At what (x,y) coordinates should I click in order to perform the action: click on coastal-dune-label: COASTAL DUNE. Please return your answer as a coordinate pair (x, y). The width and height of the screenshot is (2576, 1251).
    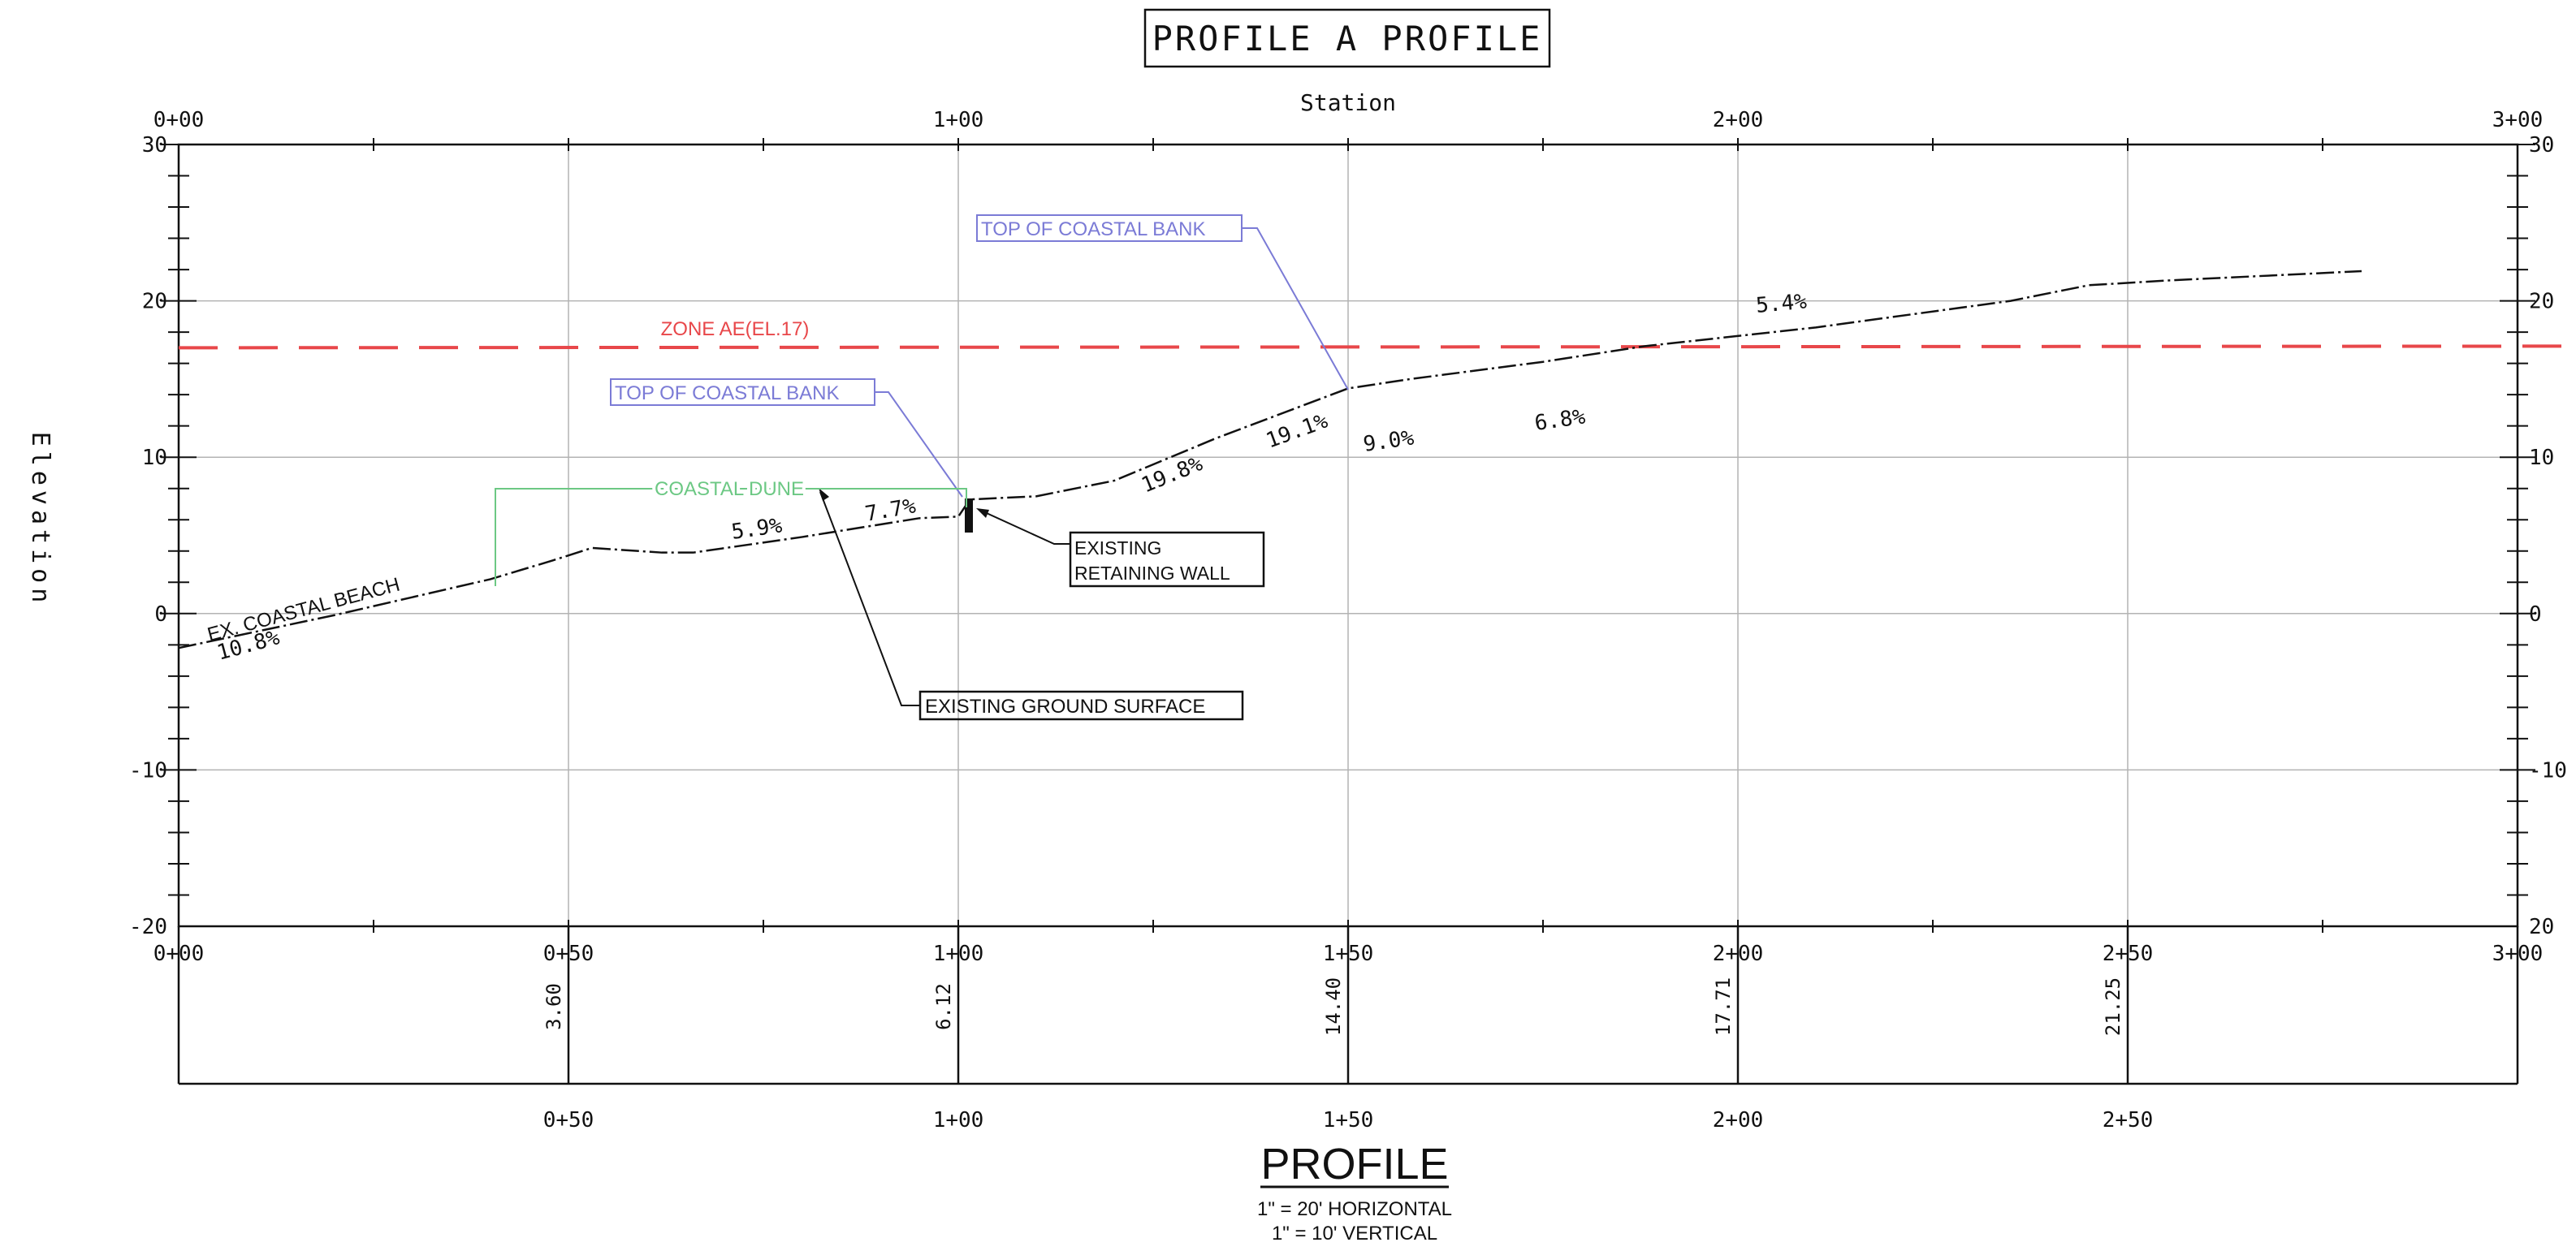
    Looking at the image, I should click on (730, 489).